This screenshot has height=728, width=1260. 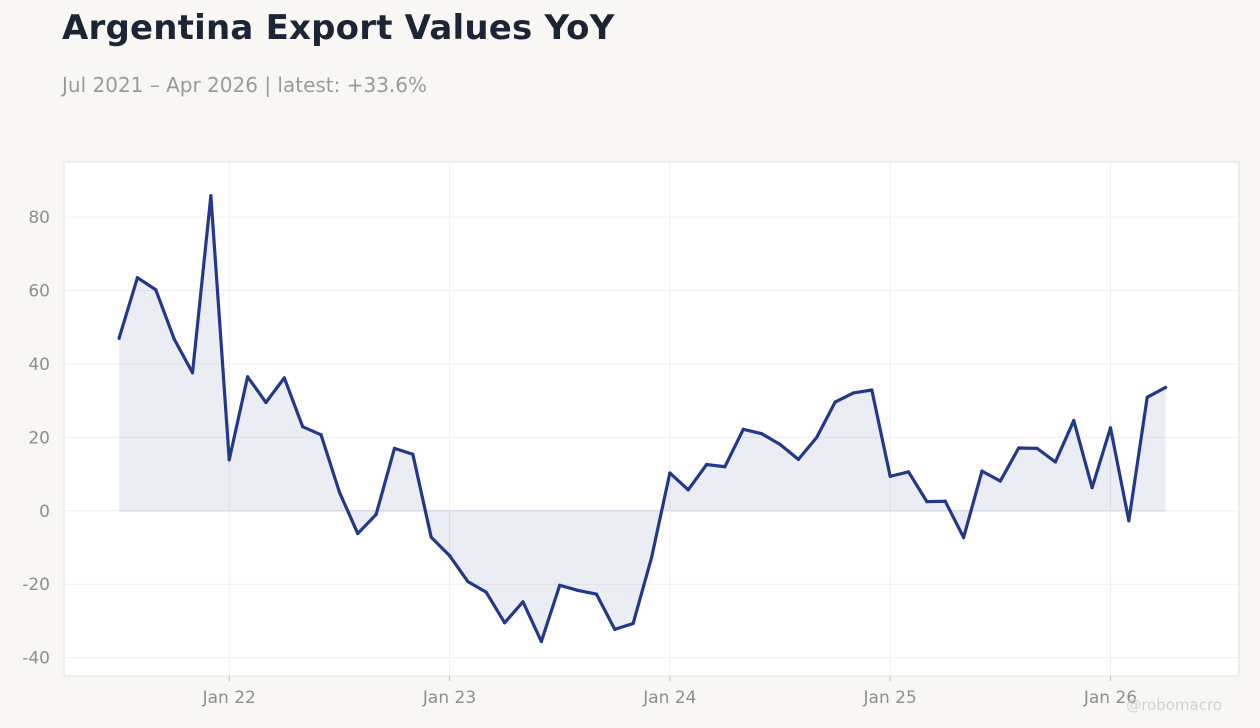 I want to click on y-tick-label: 20, so click(x=39, y=438).